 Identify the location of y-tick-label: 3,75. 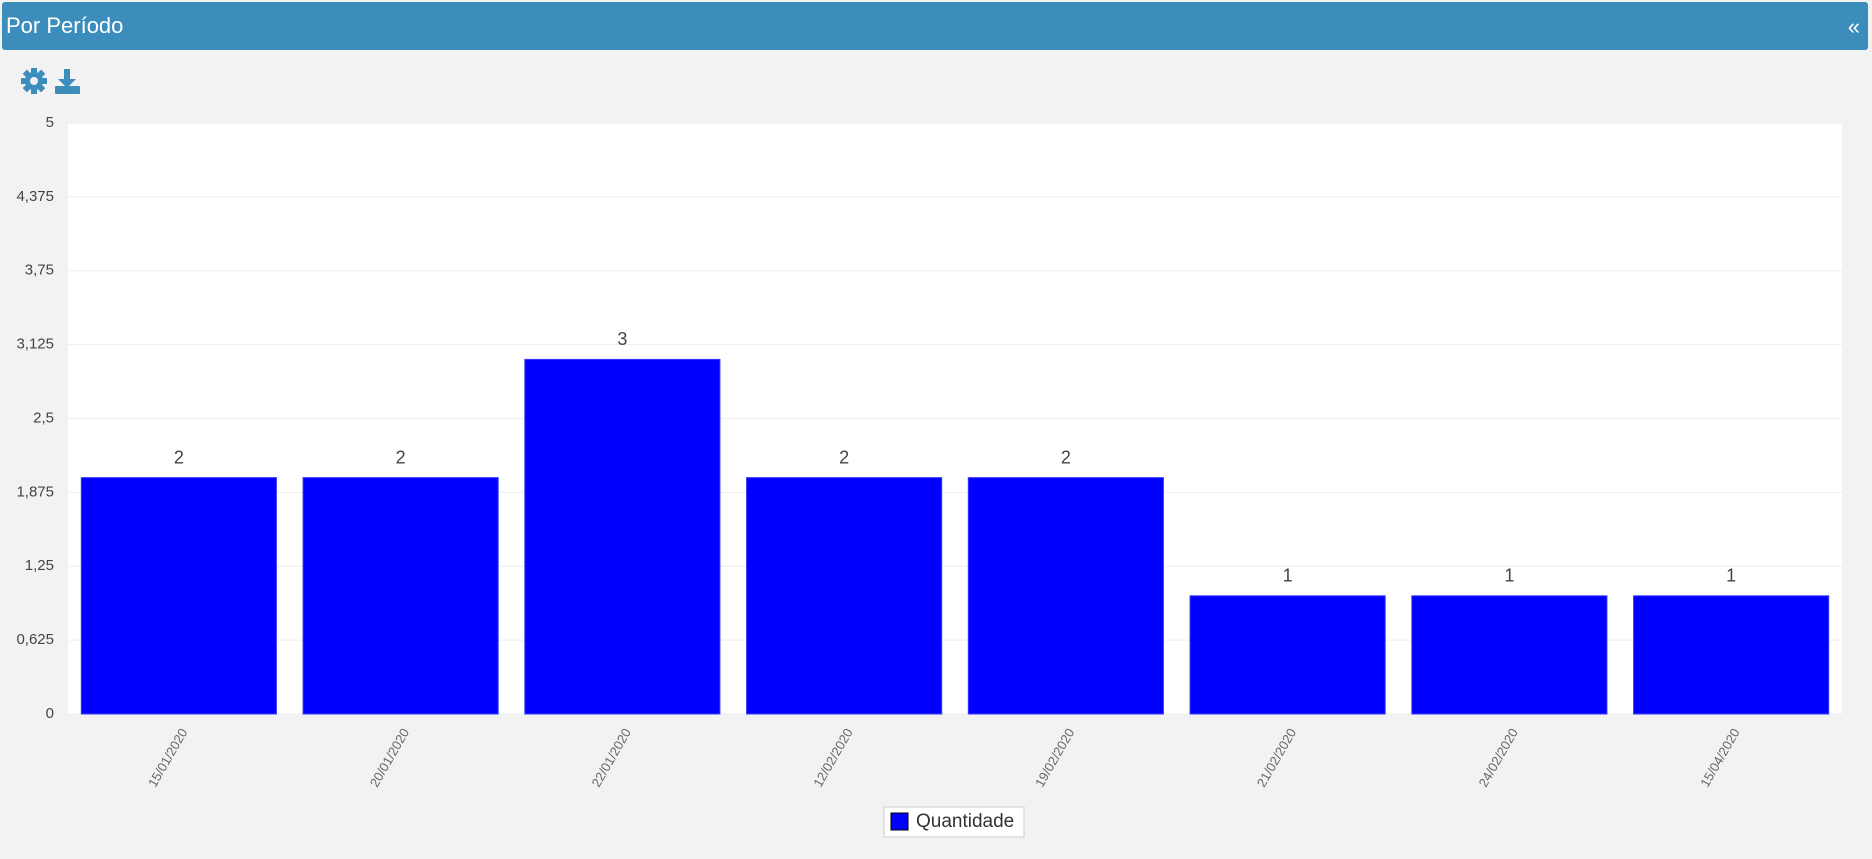
(39, 270).